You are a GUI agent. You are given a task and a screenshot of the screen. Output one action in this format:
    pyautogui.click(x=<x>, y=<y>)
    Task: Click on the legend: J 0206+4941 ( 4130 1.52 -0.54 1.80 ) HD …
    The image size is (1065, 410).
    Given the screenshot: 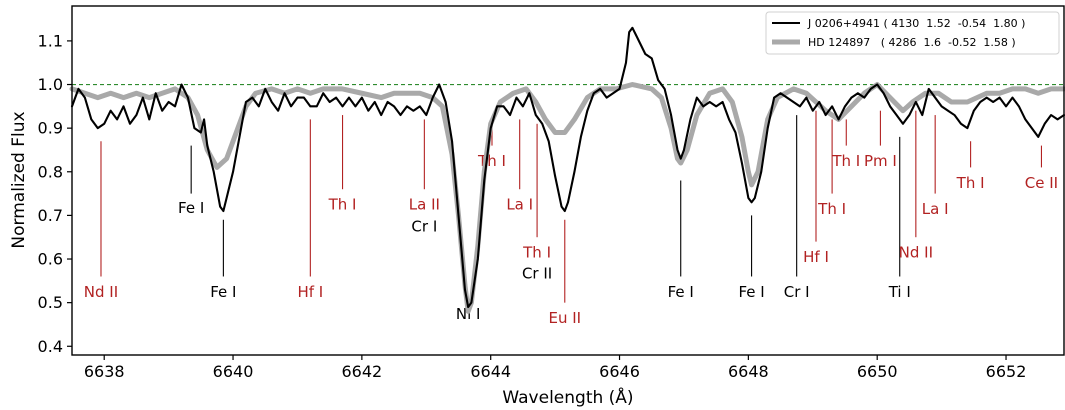 What is the action you would take?
    pyautogui.click(x=912, y=33)
    